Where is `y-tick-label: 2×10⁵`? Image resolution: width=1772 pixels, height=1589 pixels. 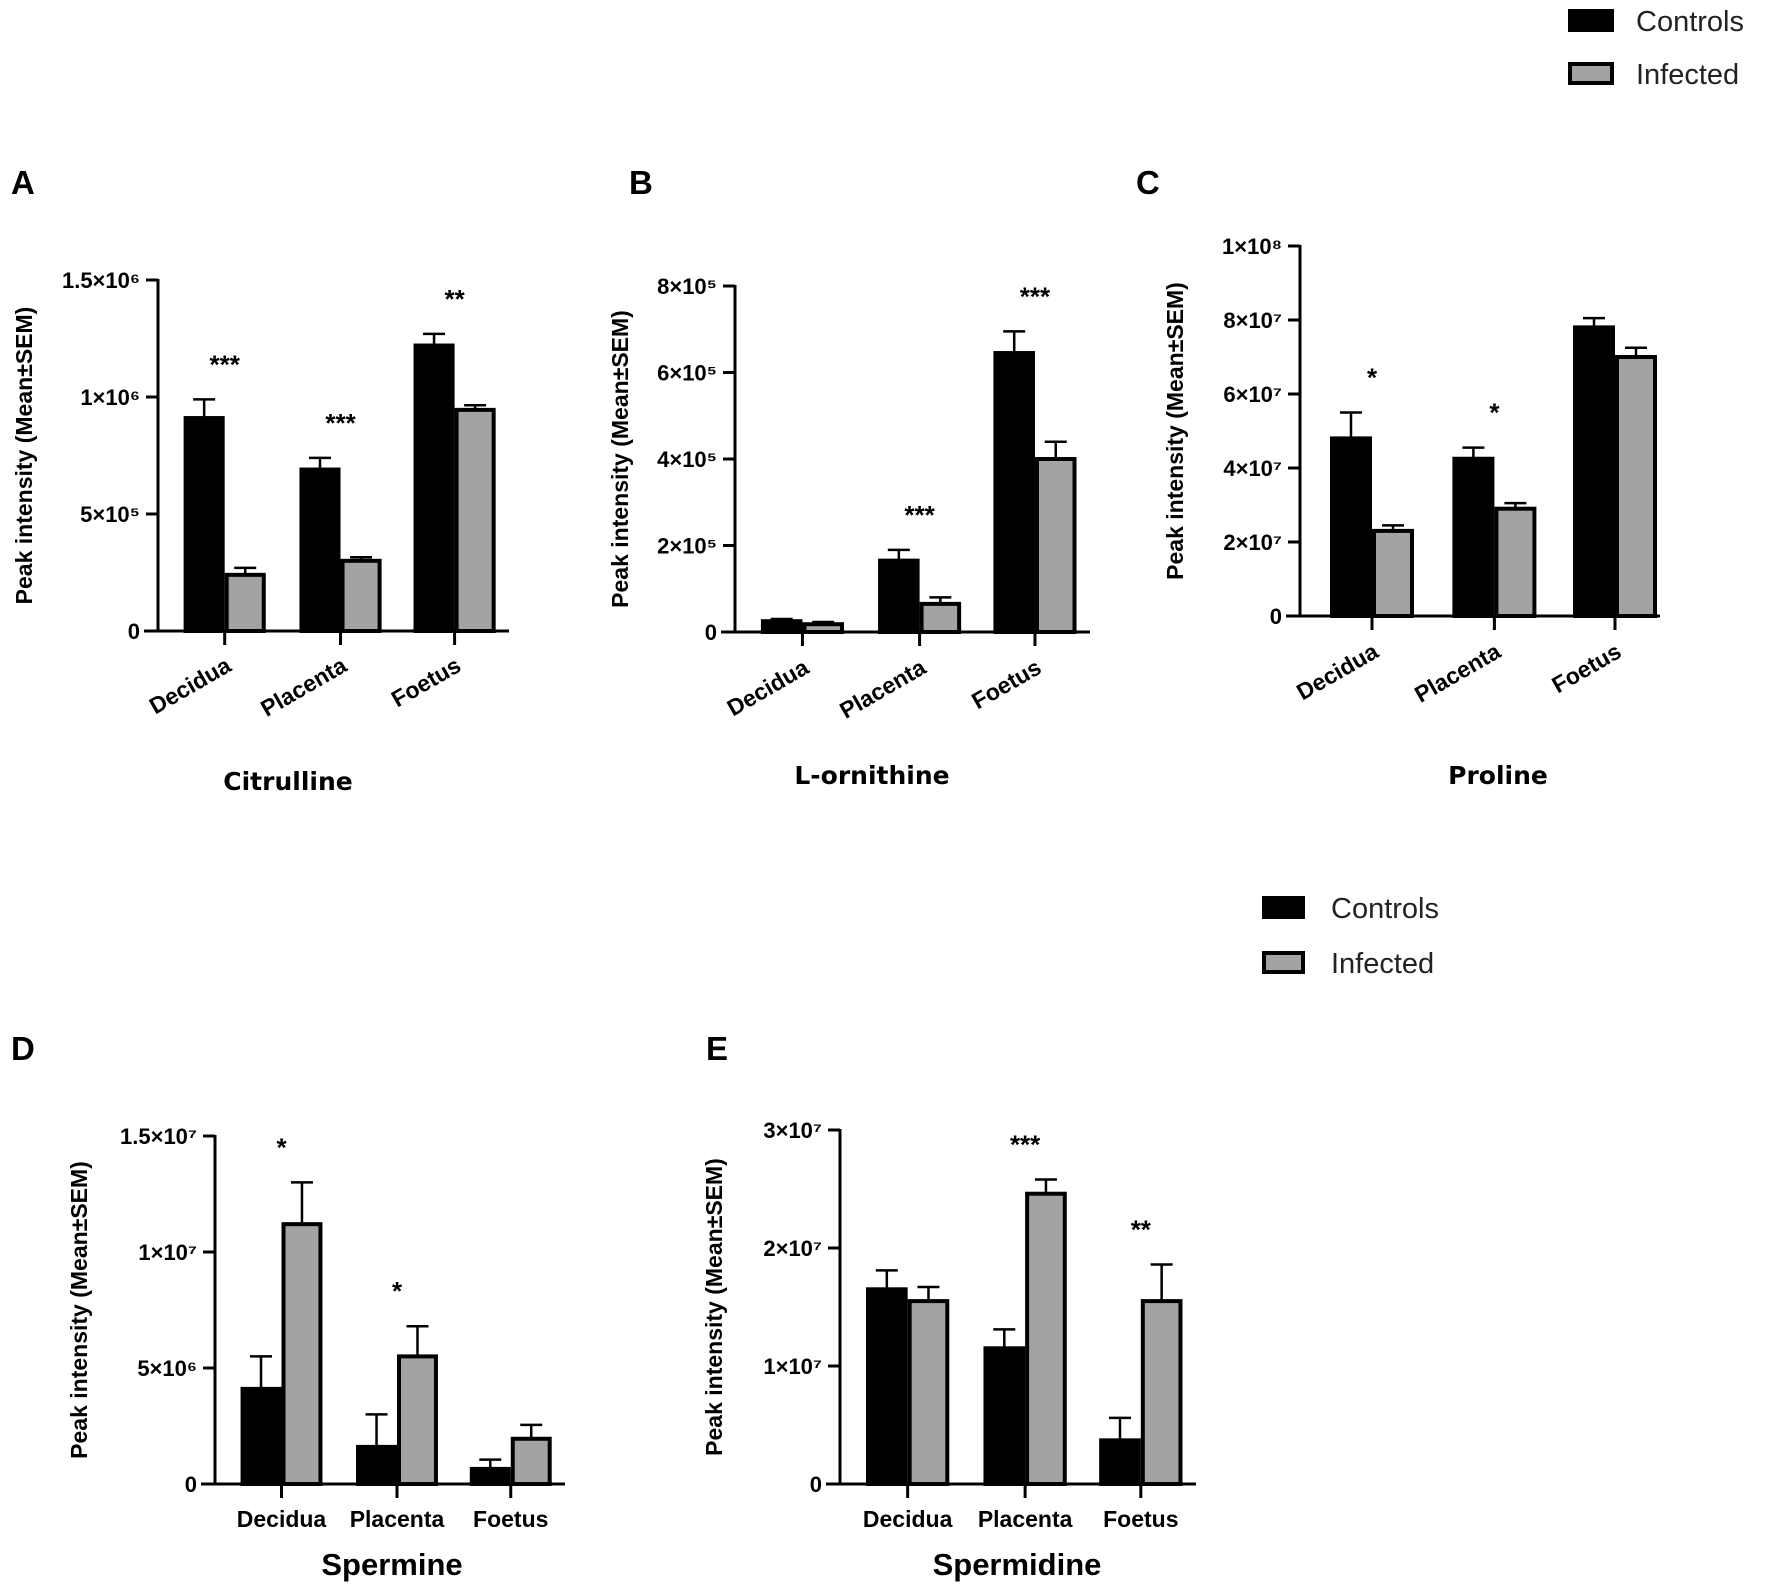 y-tick-label: 2×10⁵ is located at coordinates (687, 546).